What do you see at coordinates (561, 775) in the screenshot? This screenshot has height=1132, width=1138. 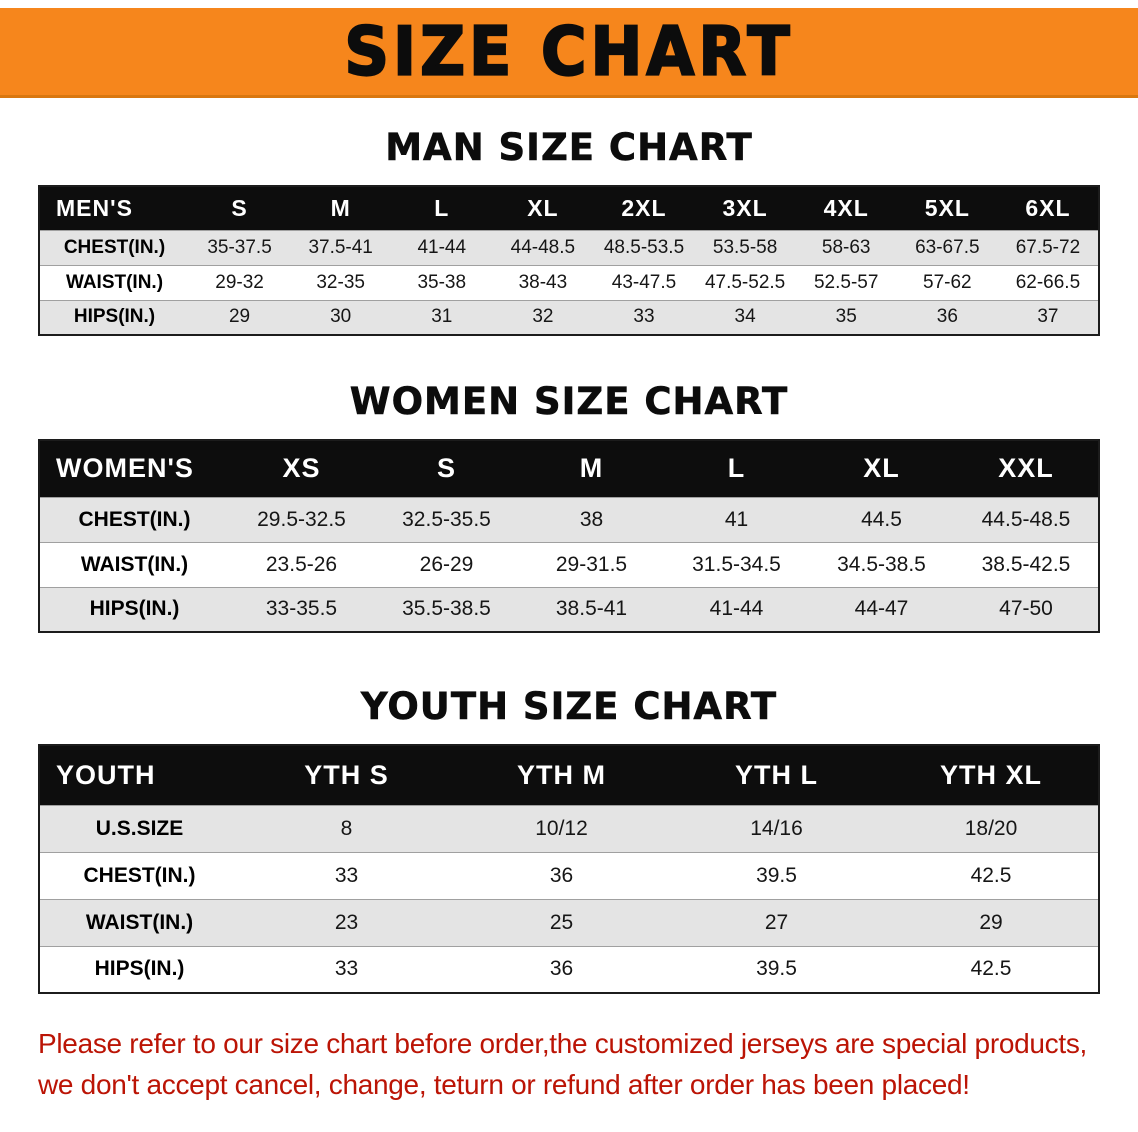 I see `size-column-header: YTH M` at bounding box center [561, 775].